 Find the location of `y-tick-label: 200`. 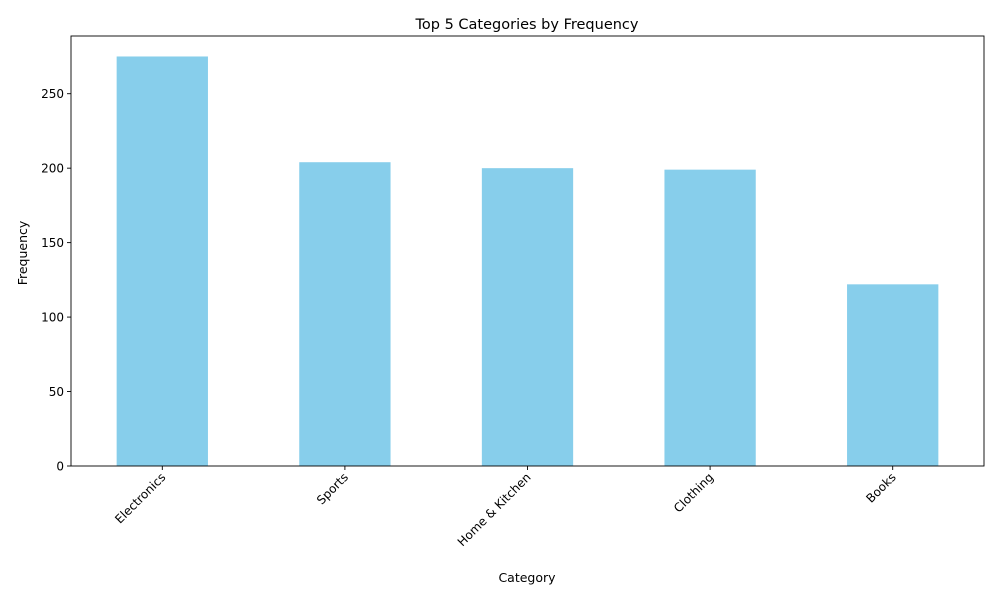

y-tick-label: 200 is located at coordinates (52, 169).